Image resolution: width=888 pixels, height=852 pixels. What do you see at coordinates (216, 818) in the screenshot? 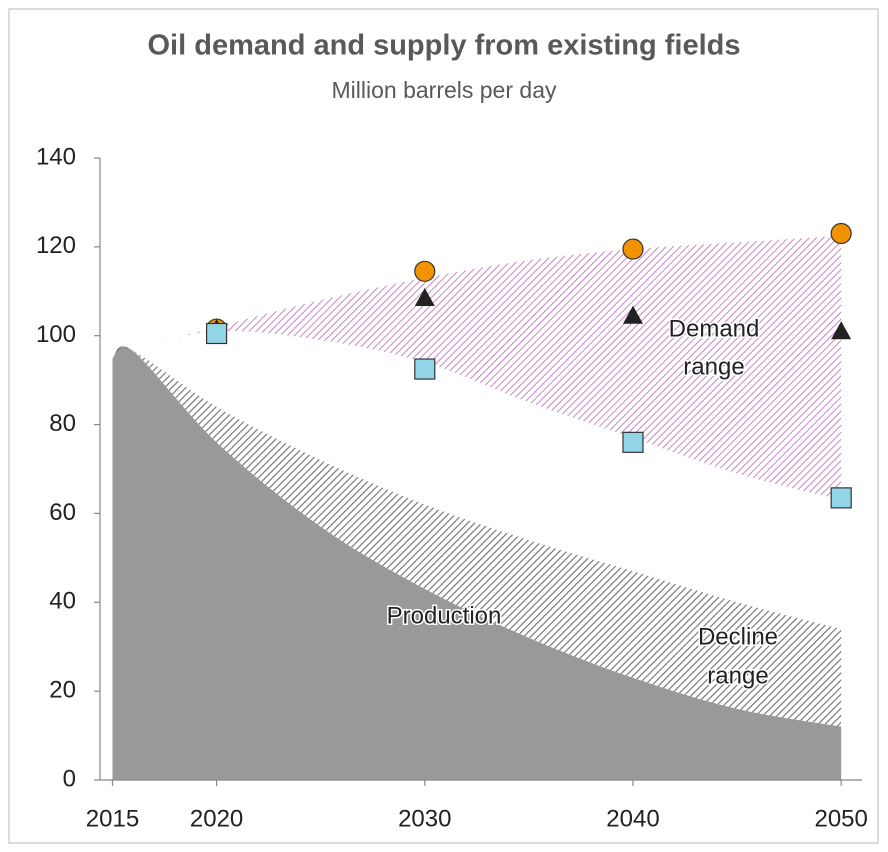
I see `x-tick-label: 2020` at bounding box center [216, 818].